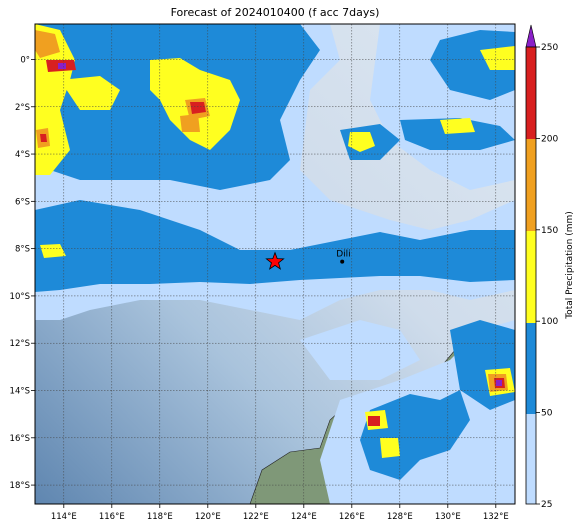 This screenshot has height=528, width=585. Describe the element at coordinates (531, 36) in the screenshot. I see `colorbar-extend-arrow` at that location.